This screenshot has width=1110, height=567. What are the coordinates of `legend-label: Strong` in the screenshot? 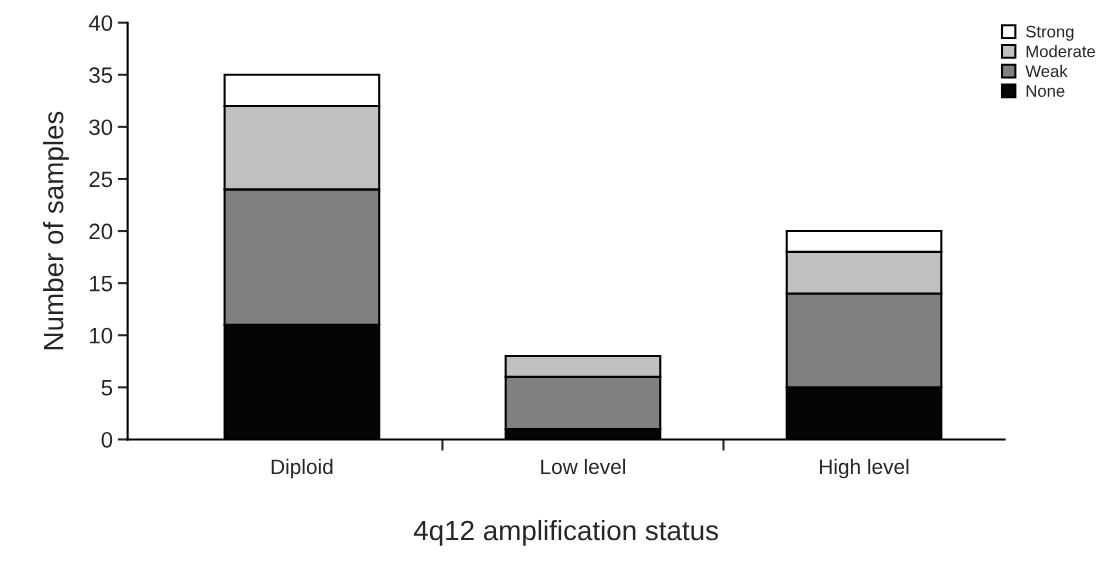 It's located at (1050, 33).